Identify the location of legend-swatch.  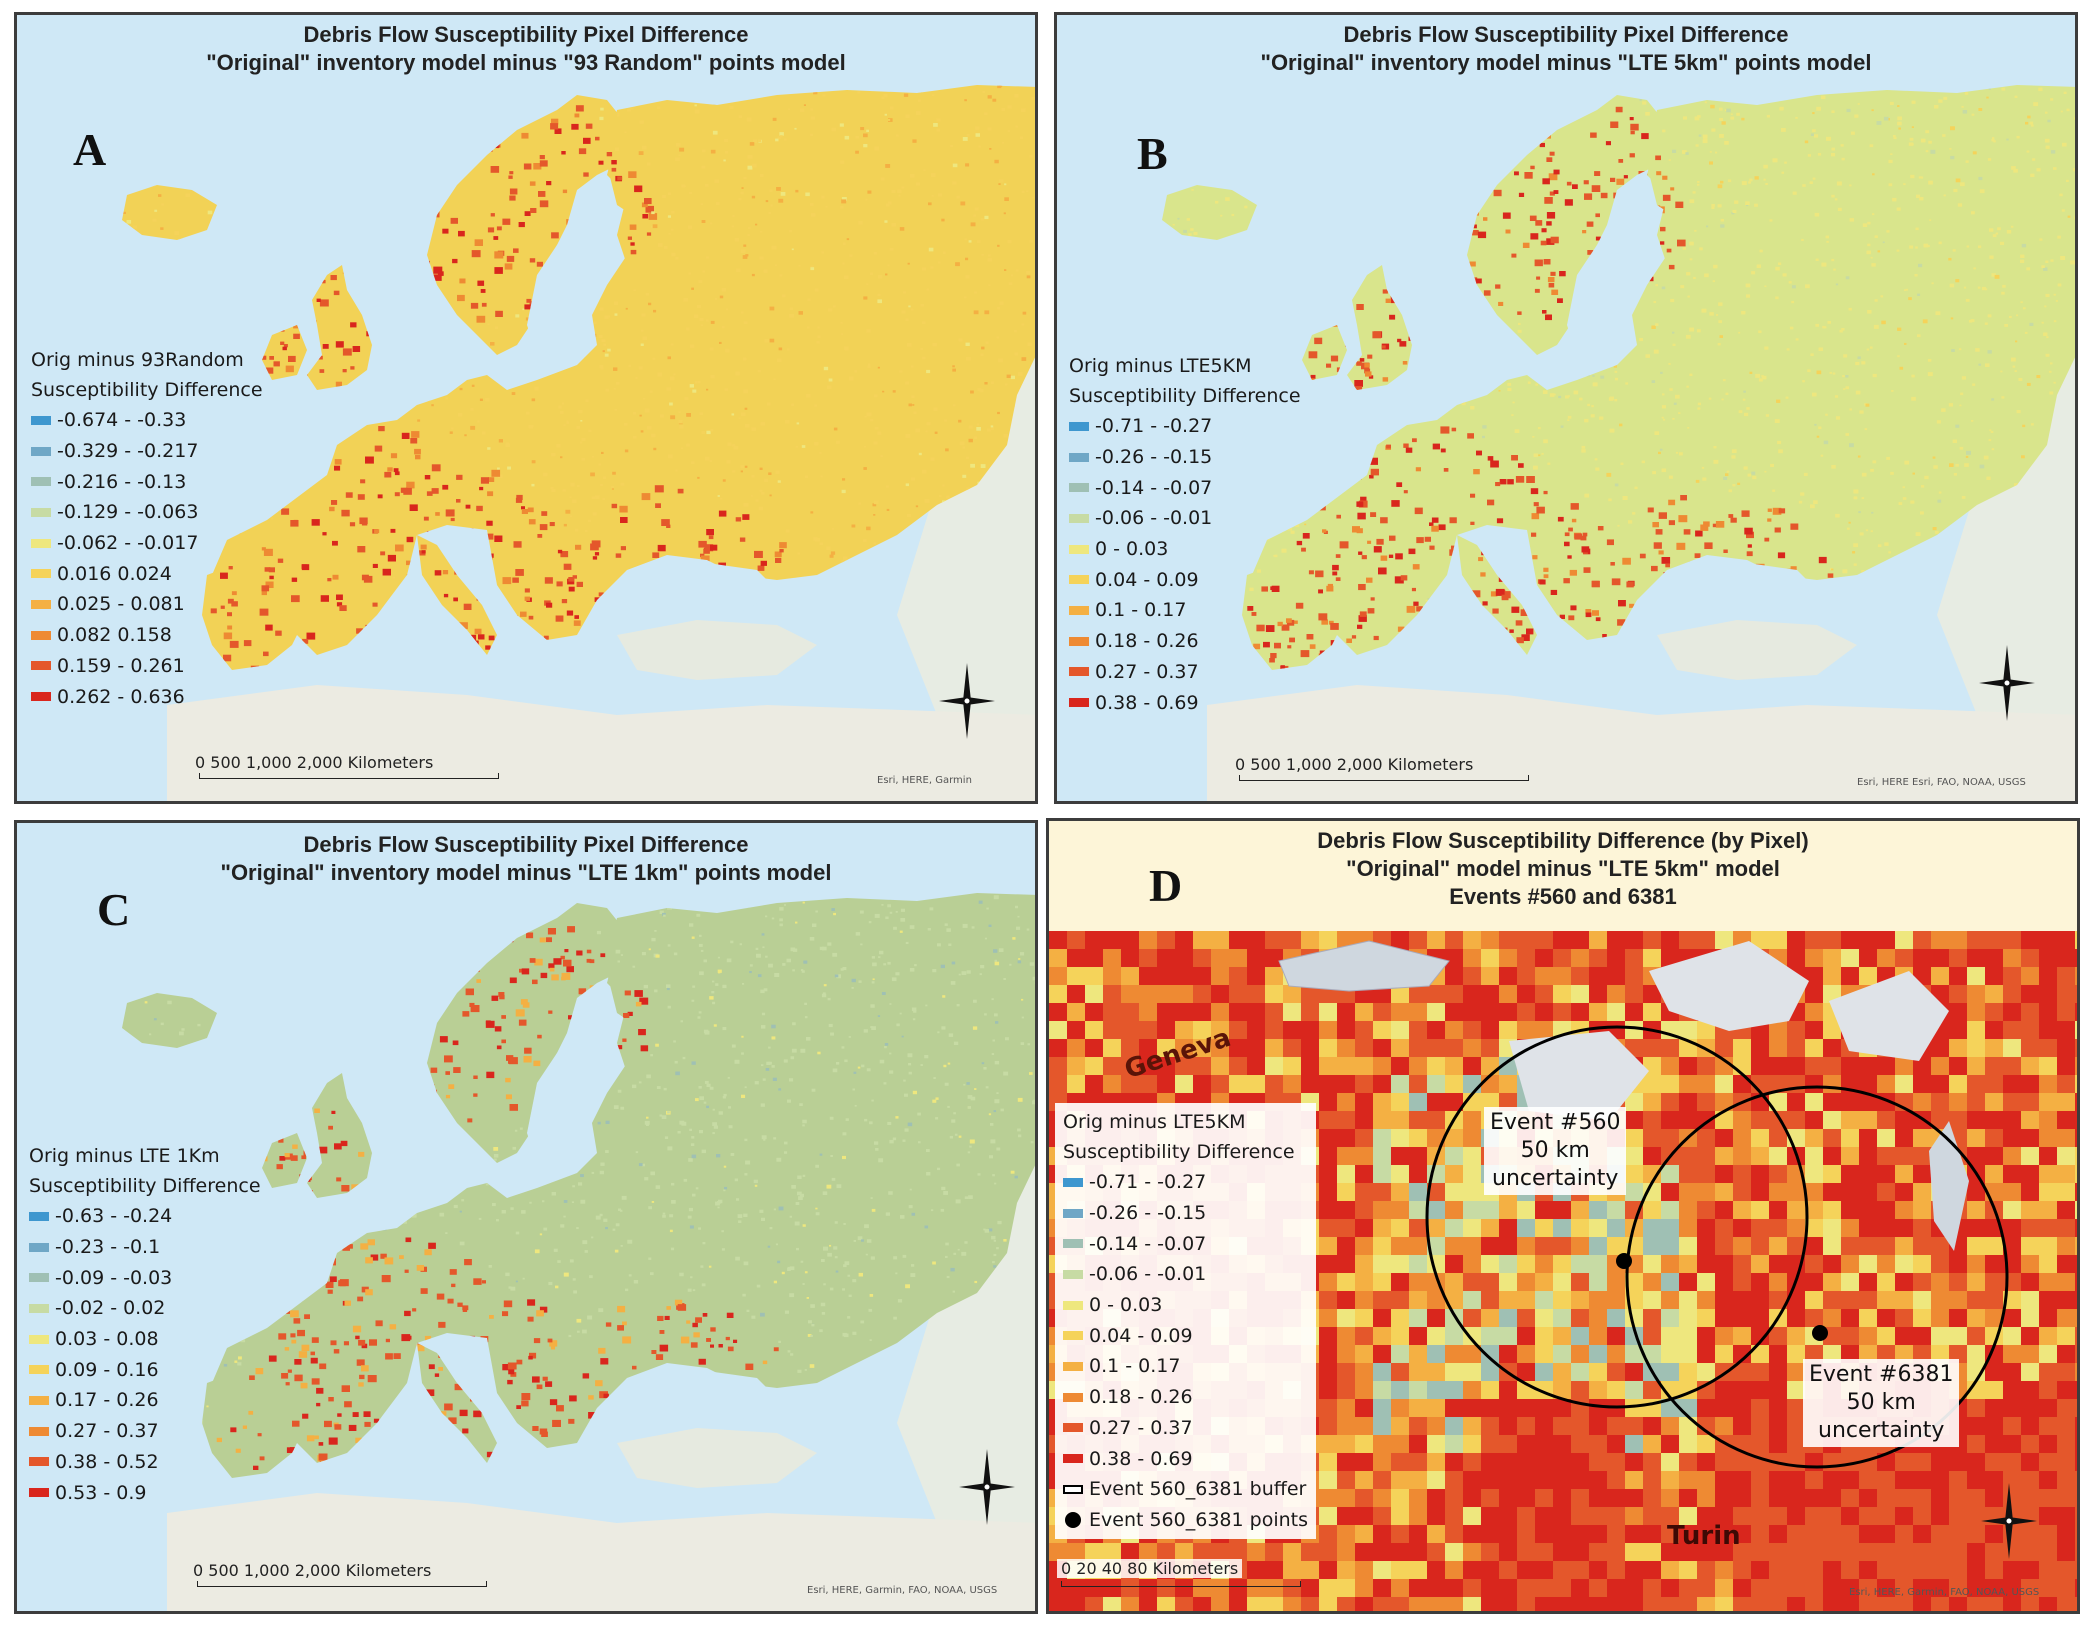
(41, 482).